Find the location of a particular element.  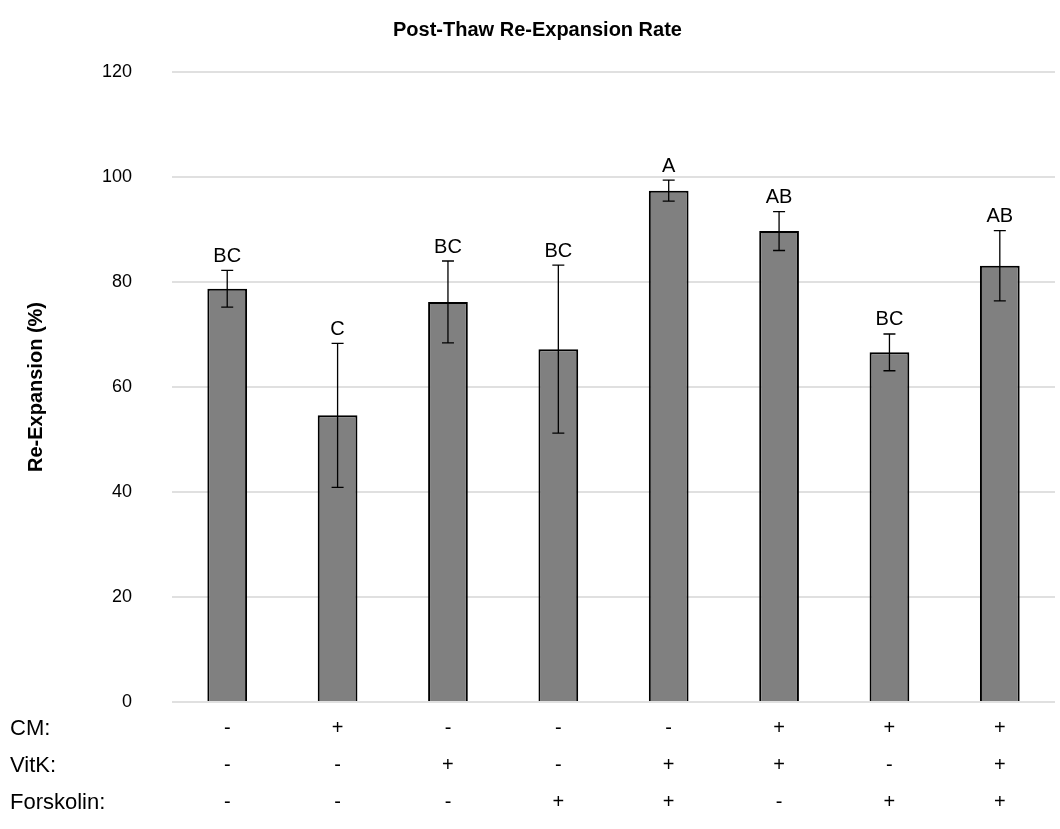

x-tick-label: + + + is located at coordinates (999, 764).